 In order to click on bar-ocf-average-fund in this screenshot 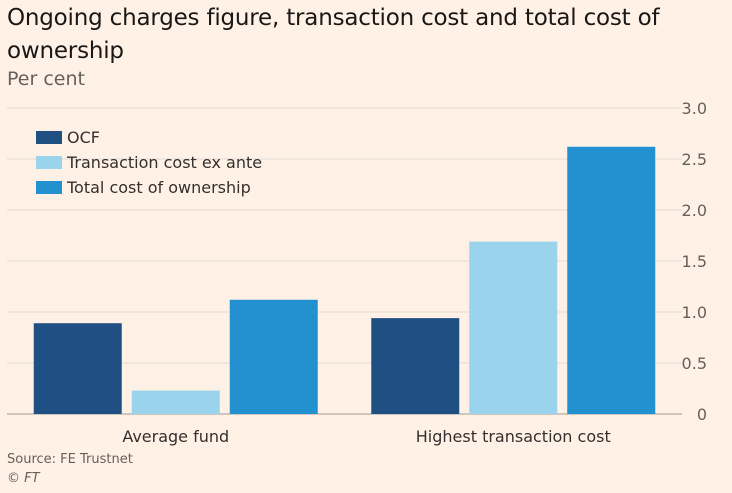, I will do `click(77, 368)`.